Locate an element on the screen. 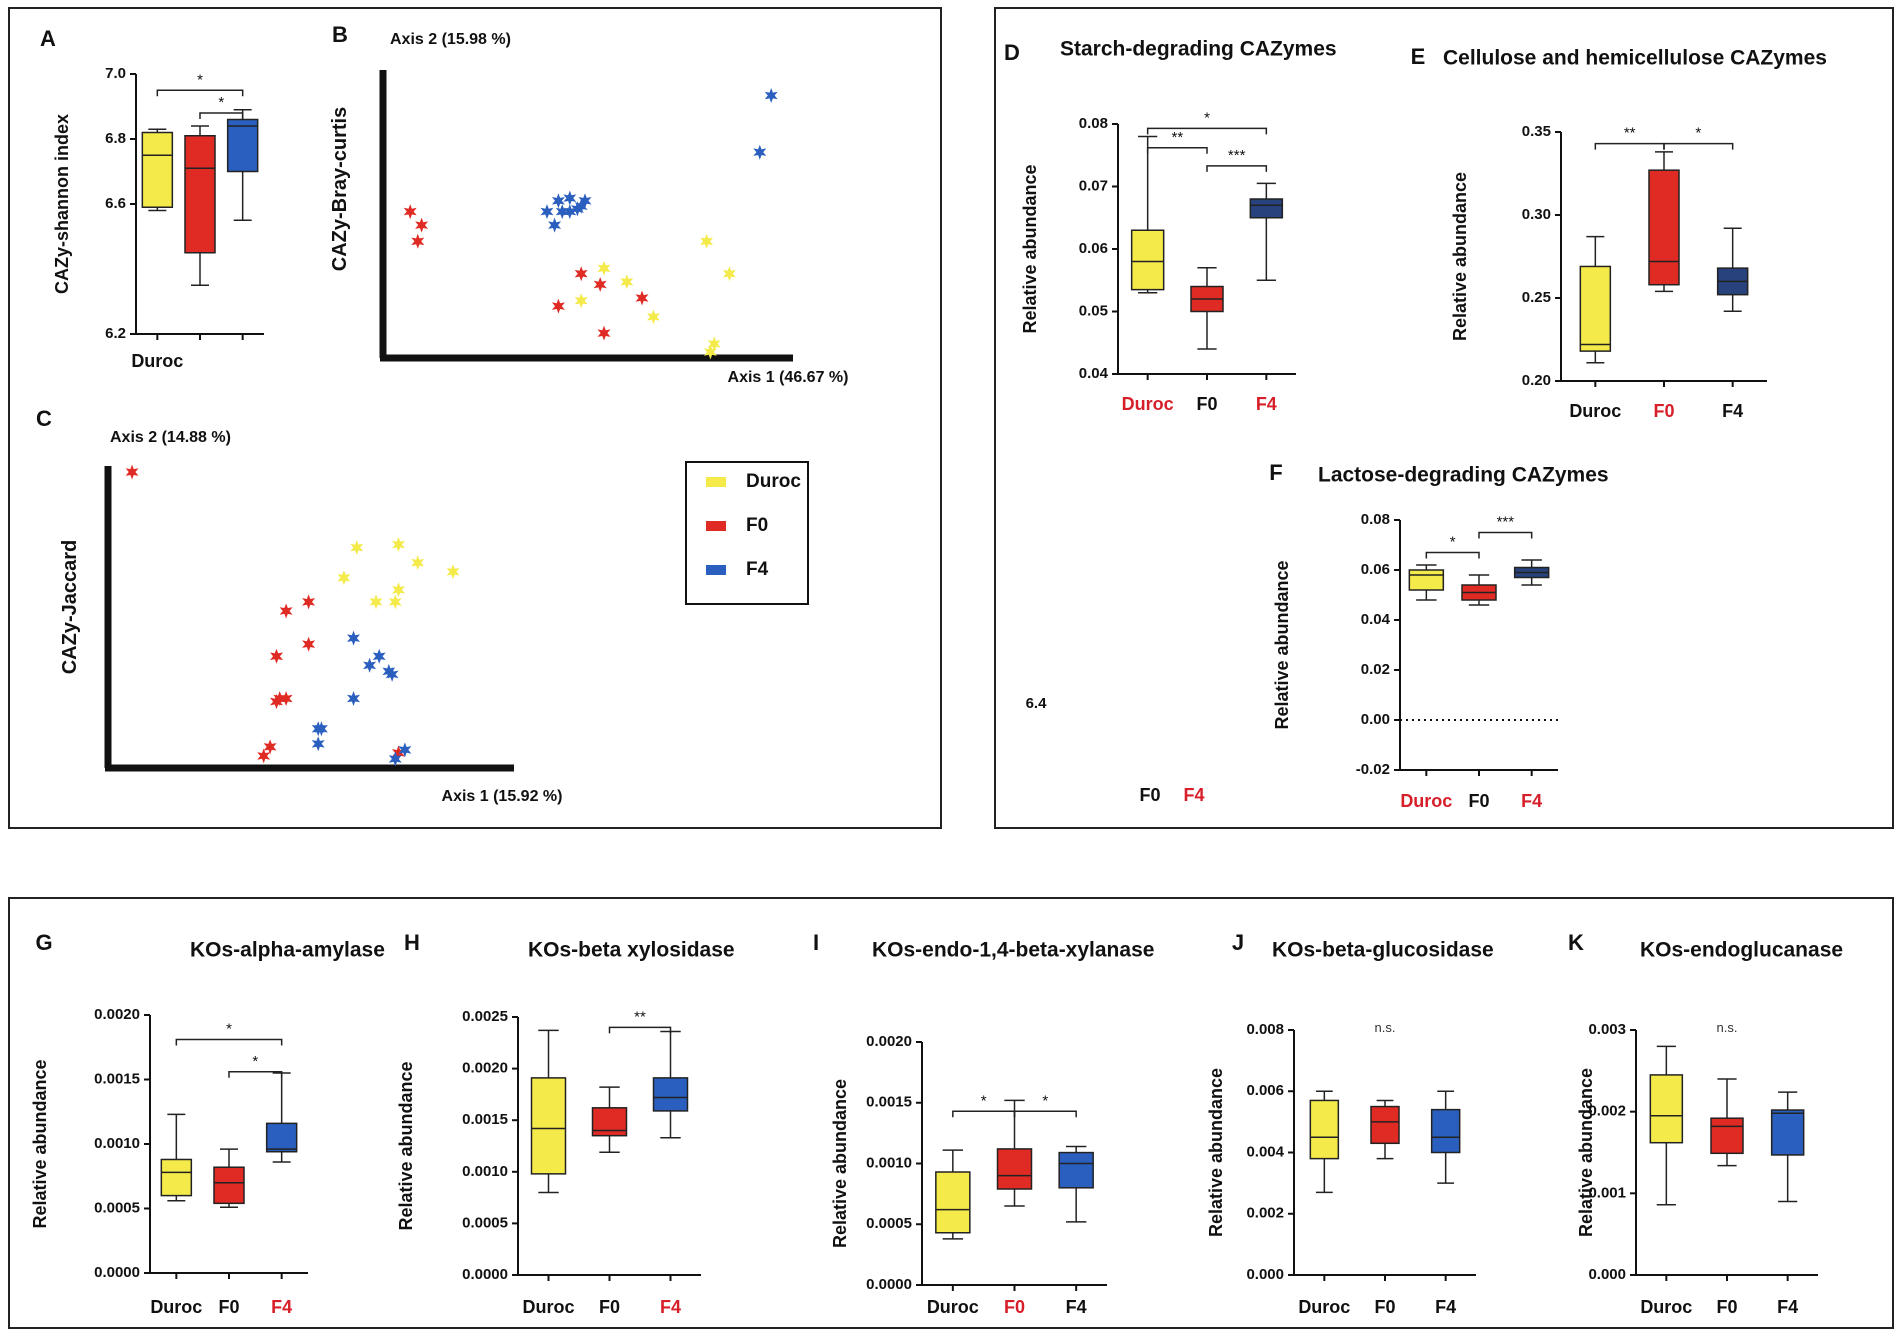 The width and height of the screenshot is (1902, 1335). y-tick-label-J: 0.000 is located at coordinates (1265, 1274).